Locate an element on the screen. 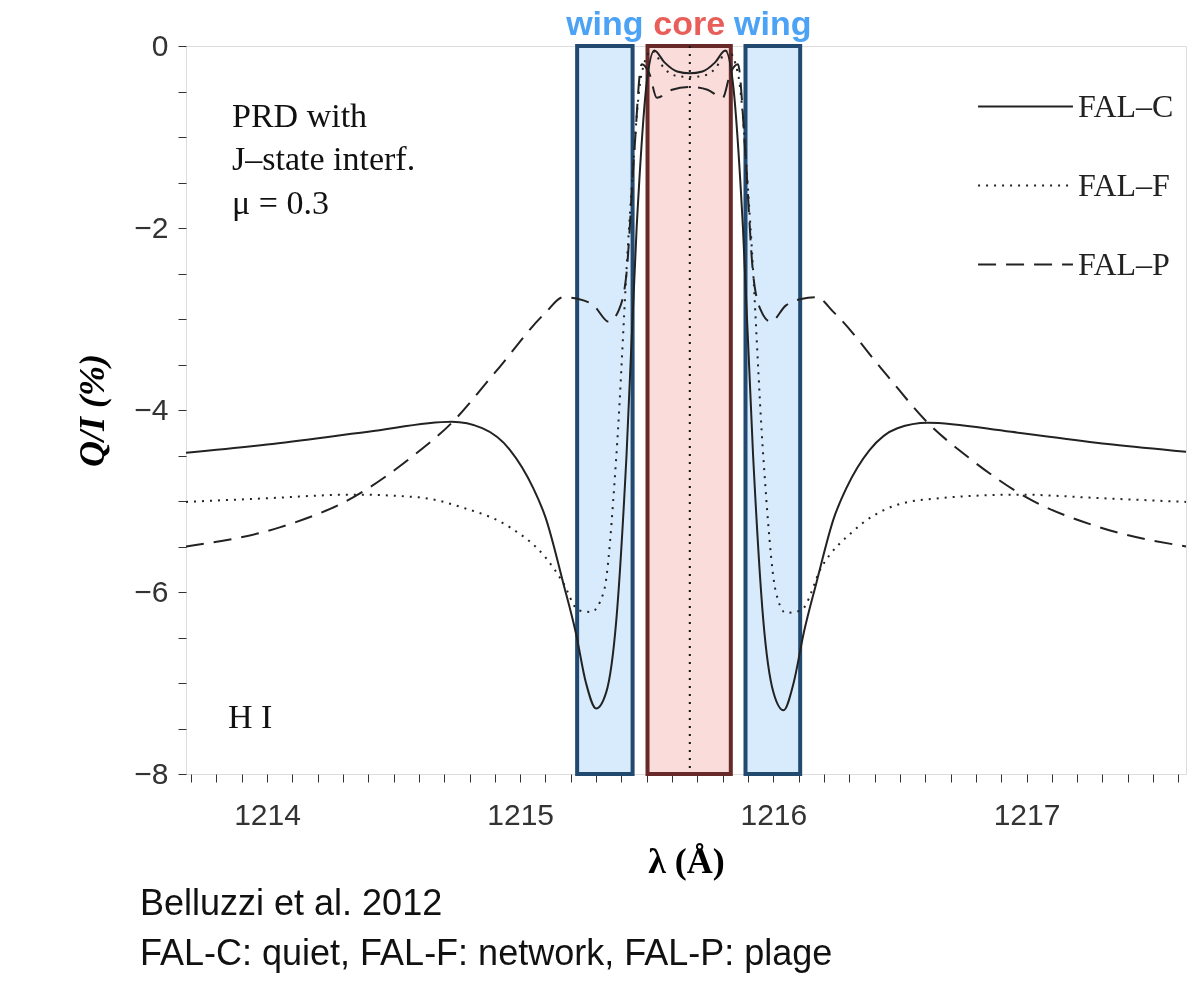 Image resolution: width=1193 pixels, height=988 pixels. y-tick-label: −4 is located at coordinates (151, 409).